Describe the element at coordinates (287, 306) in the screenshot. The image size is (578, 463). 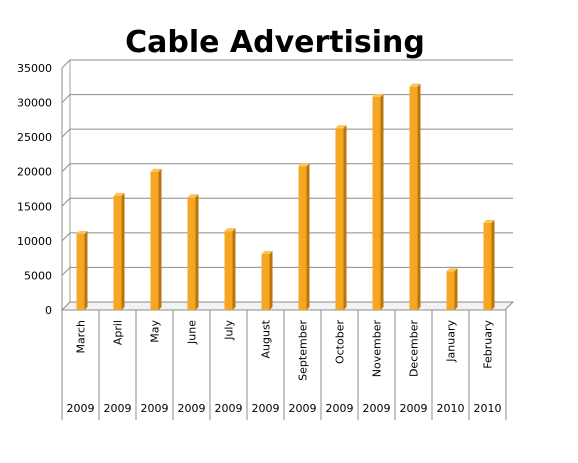
I see `chart-floor` at that location.